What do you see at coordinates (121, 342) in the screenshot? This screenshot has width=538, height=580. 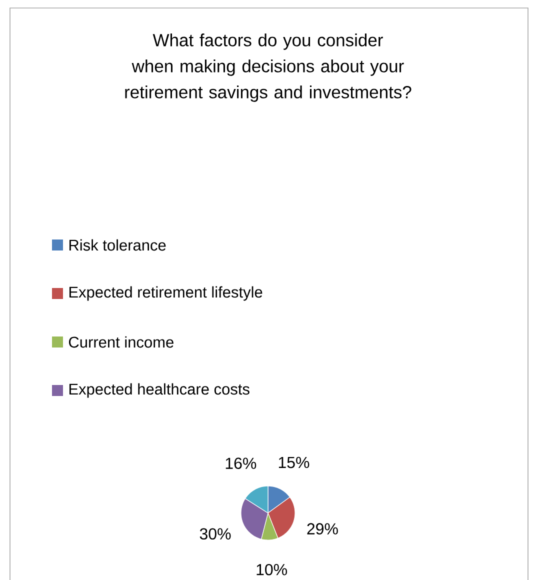 I see `legend-label: Current income` at bounding box center [121, 342].